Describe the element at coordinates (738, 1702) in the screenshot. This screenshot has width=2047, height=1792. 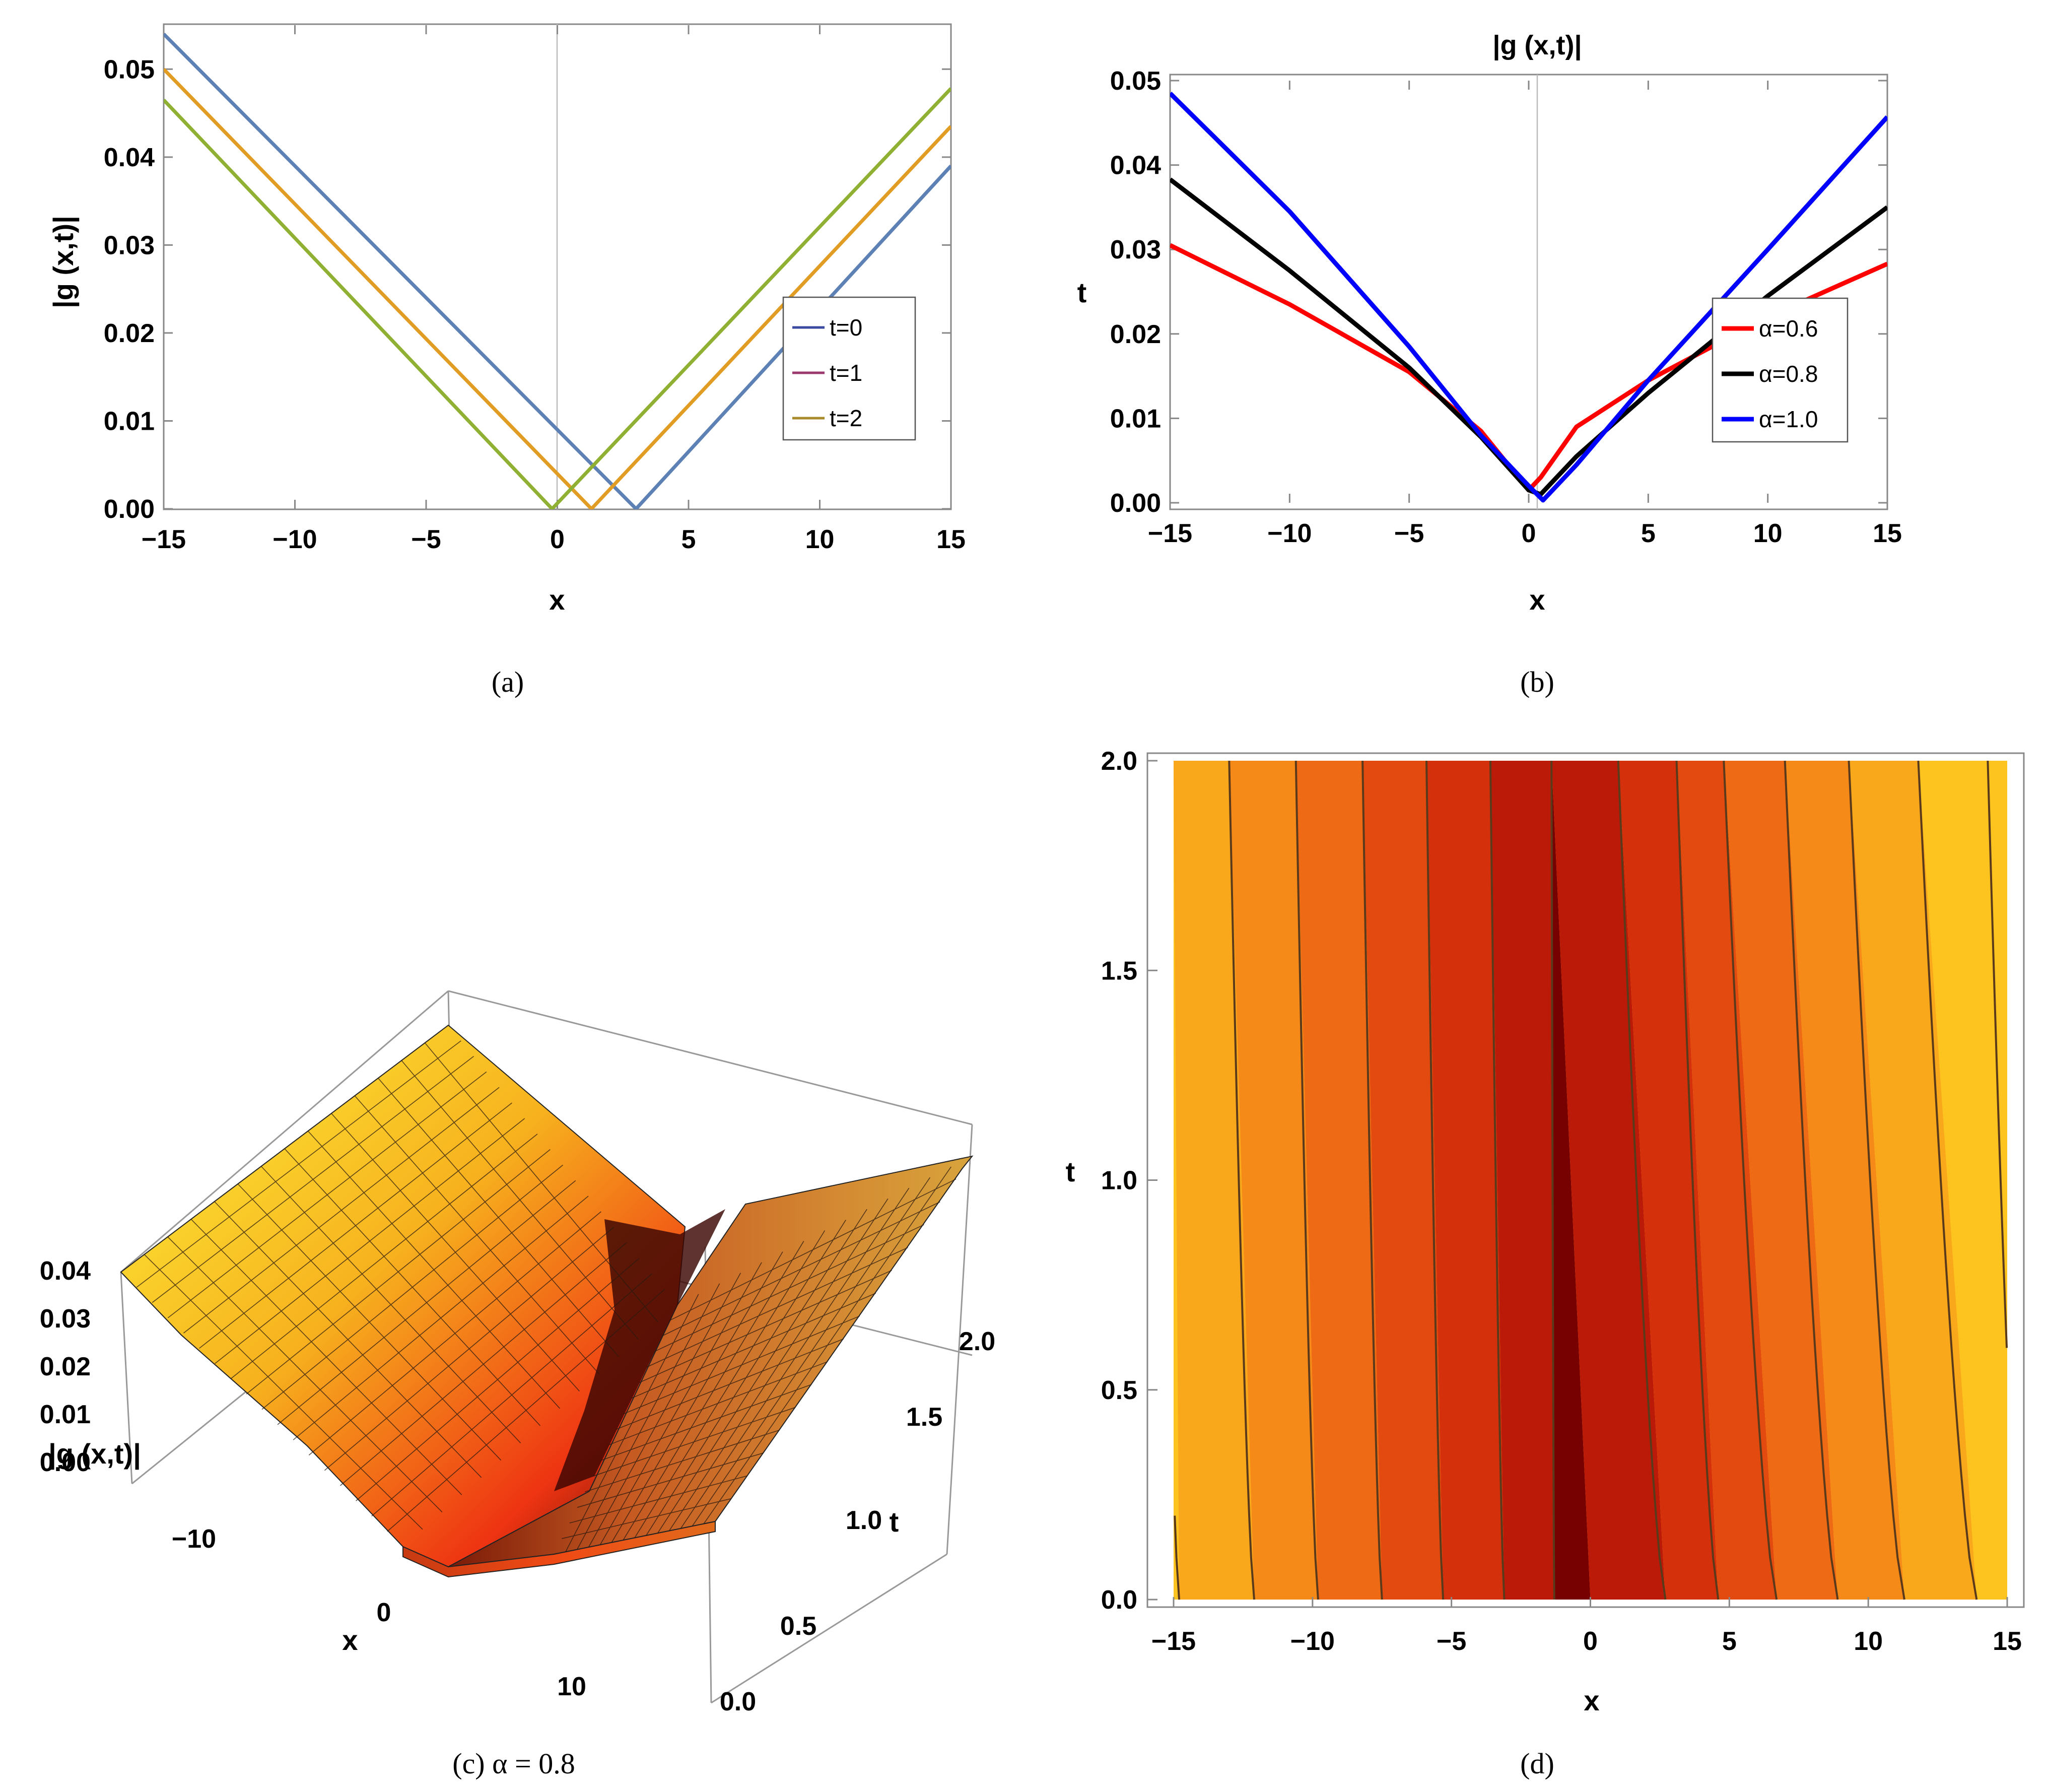
I see `t-tick-label: 0.0` at that location.